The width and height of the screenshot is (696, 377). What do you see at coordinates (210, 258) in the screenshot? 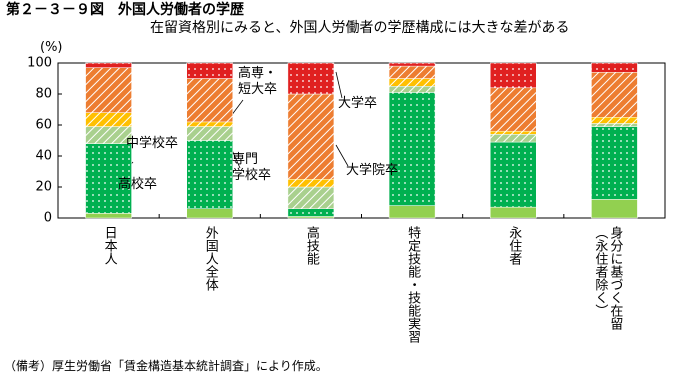
I see `x-tick-label: 外国人全体` at bounding box center [210, 258].